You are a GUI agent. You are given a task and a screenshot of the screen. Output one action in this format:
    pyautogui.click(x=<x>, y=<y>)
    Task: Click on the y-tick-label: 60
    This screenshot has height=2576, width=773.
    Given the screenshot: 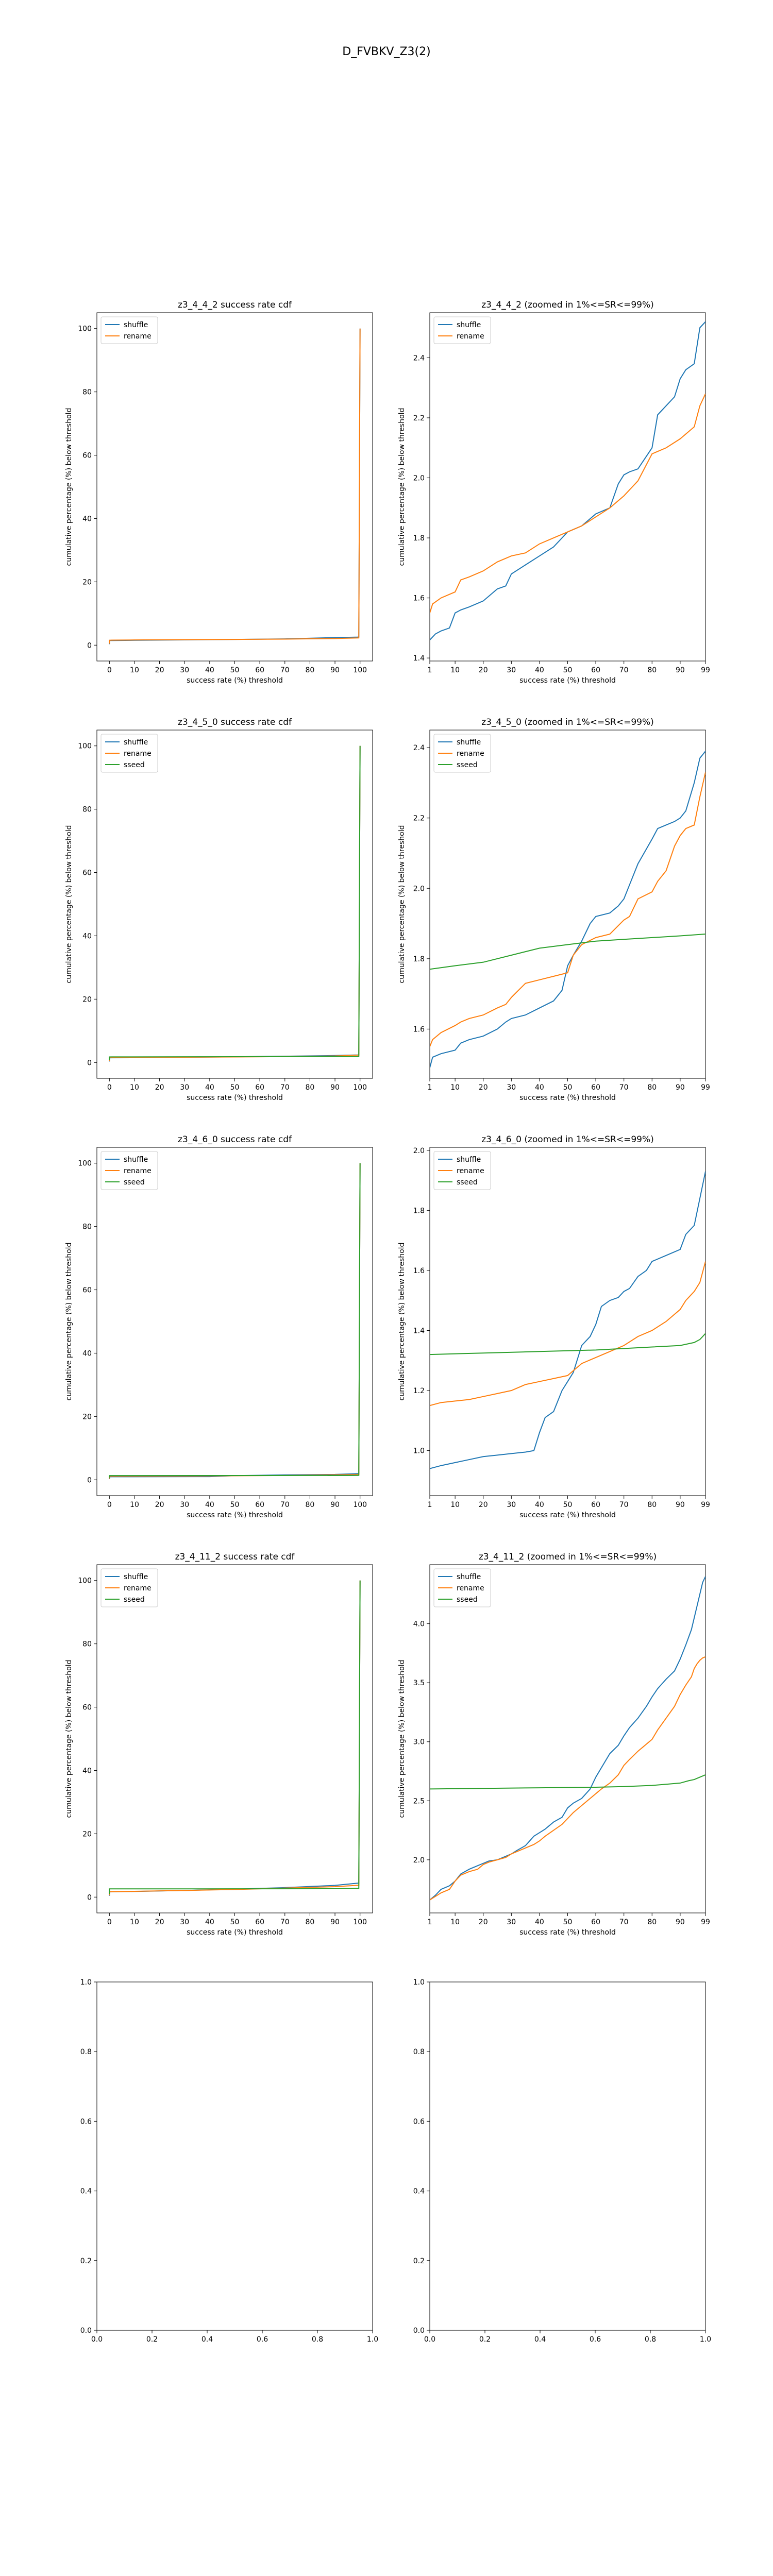 What is the action you would take?
    pyautogui.click(x=87, y=1290)
    